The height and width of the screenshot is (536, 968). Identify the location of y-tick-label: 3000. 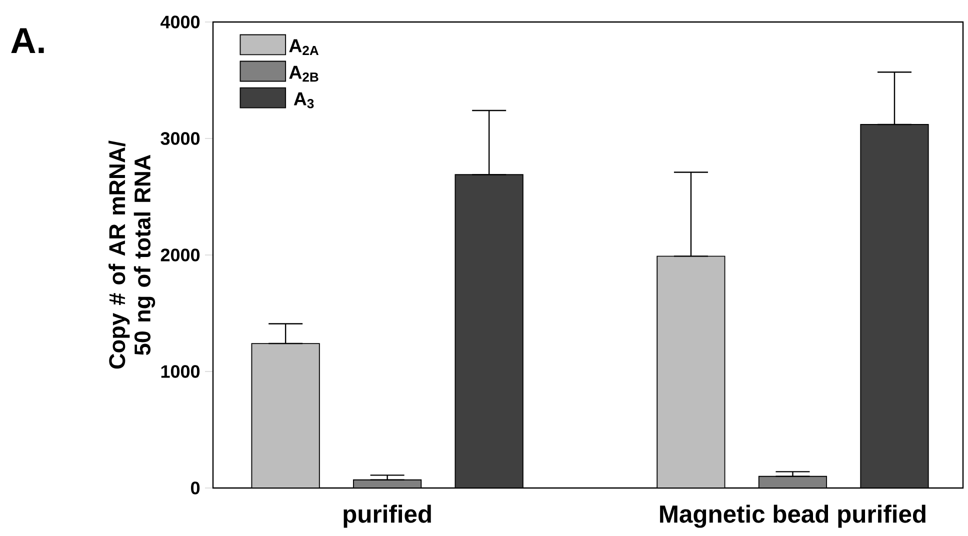
(180, 138).